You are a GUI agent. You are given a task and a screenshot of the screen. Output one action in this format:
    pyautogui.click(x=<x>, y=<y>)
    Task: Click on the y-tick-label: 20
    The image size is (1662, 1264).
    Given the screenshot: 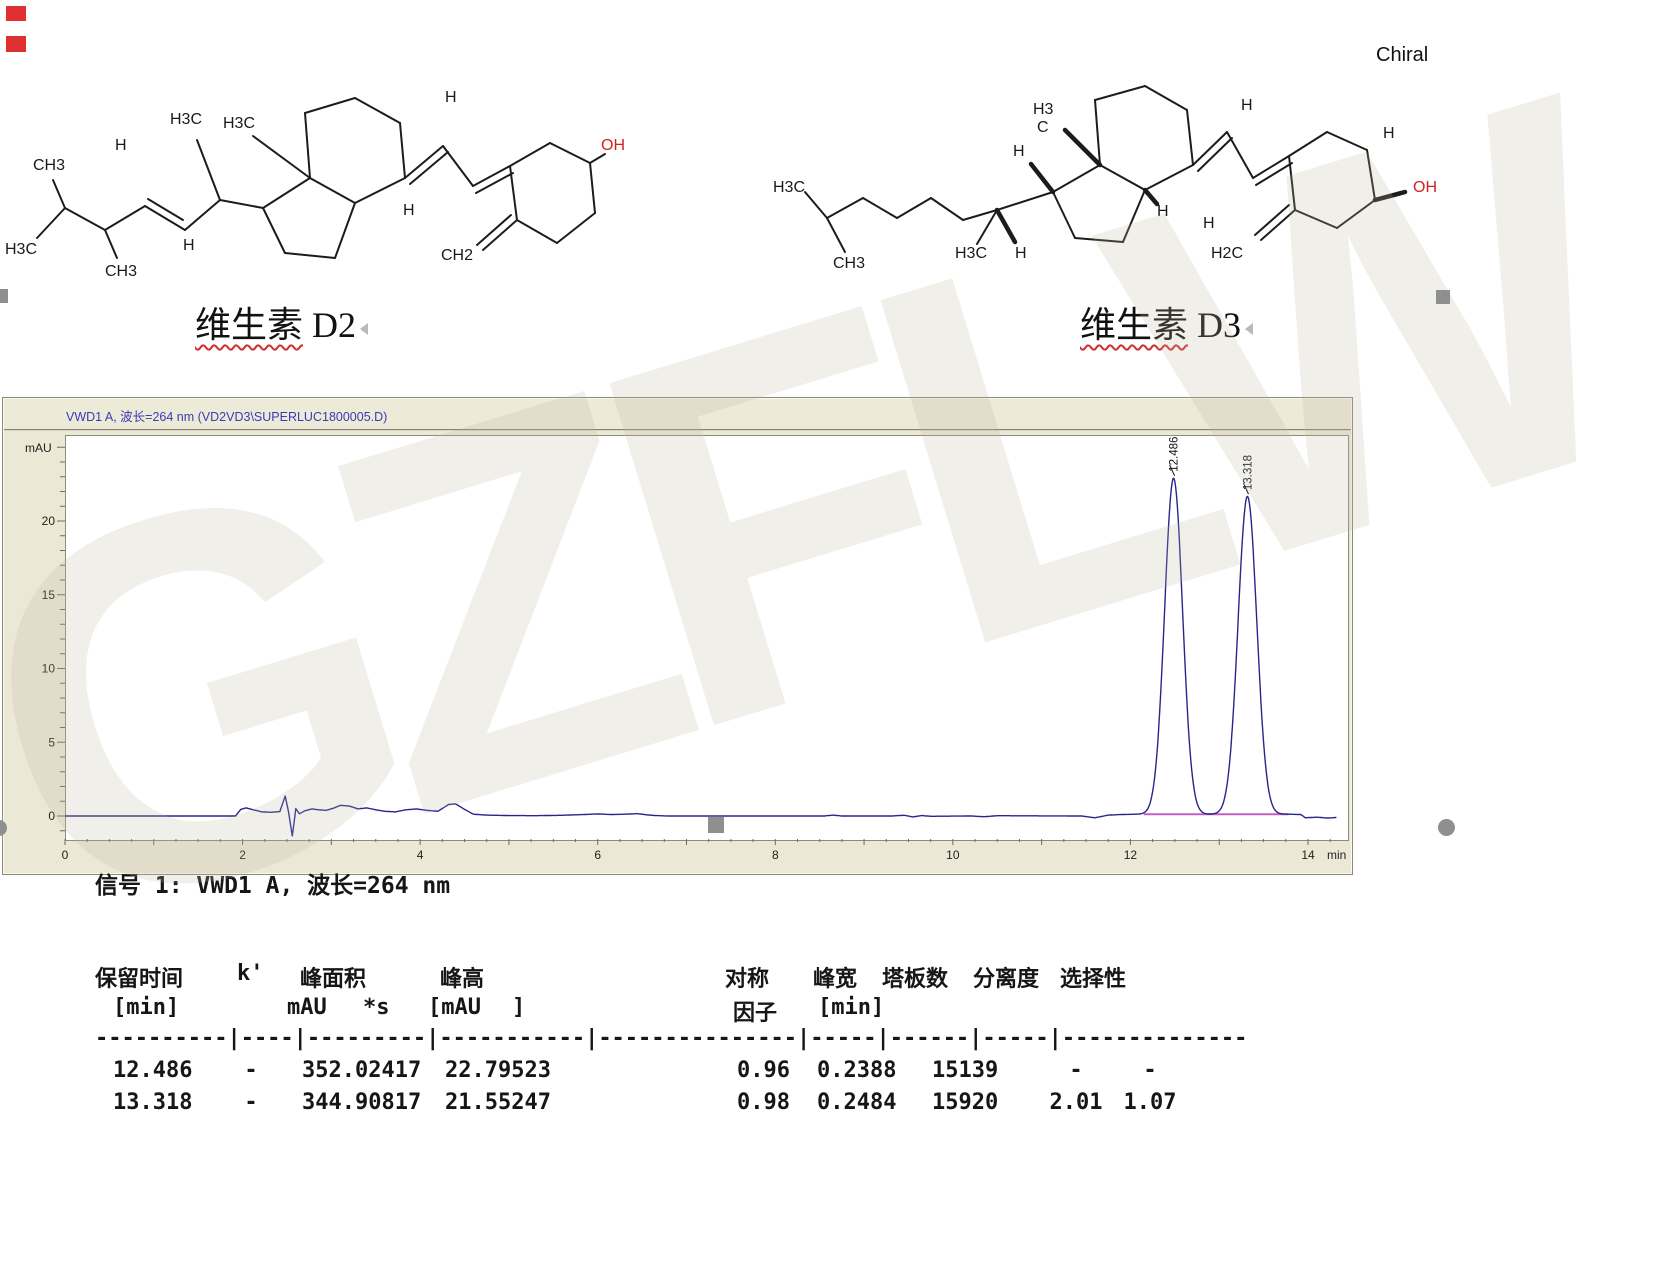 What is the action you would take?
    pyautogui.click(x=49, y=521)
    